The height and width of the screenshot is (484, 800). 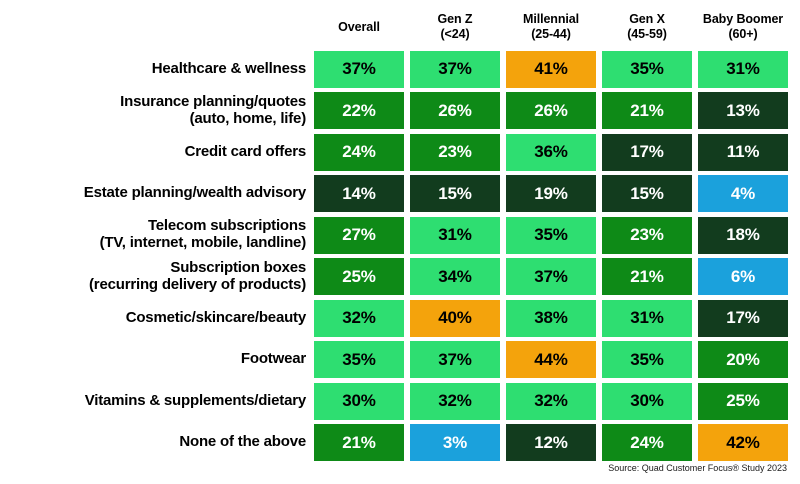 I want to click on value-cell: 38%, so click(x=551, y=318).